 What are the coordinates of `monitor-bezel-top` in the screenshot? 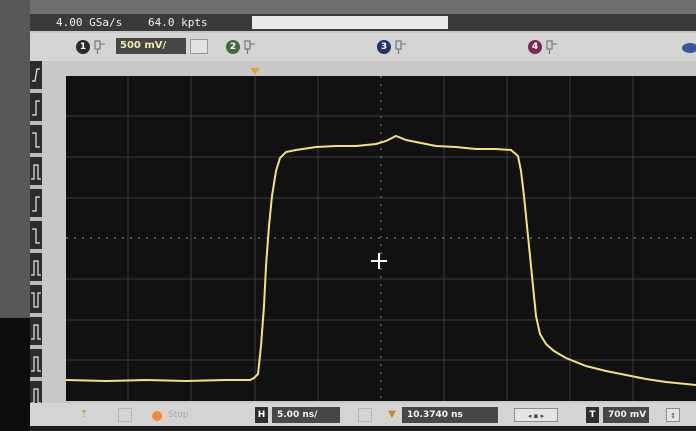 It's located at (348, 7).